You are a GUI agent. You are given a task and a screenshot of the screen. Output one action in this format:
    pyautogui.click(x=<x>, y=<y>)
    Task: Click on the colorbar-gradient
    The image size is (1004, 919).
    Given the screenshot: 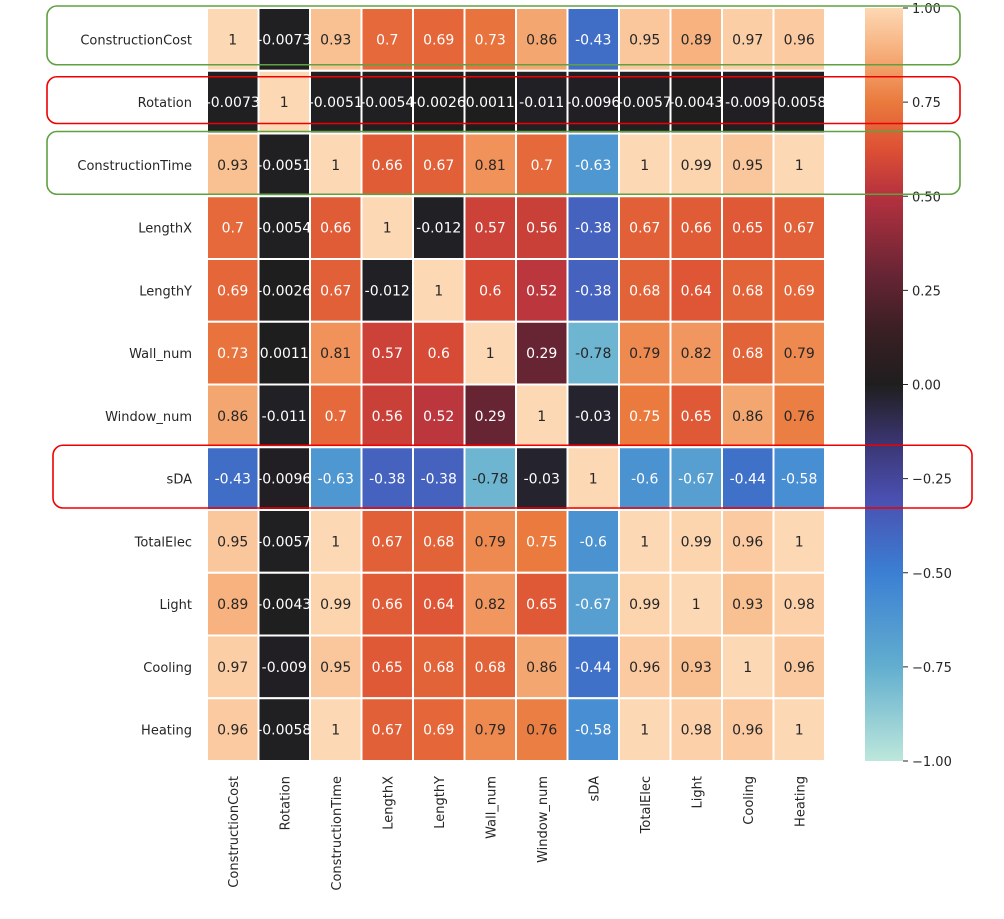 What is the action you would take?
    pyautogui.click(x=884, y=384)
    